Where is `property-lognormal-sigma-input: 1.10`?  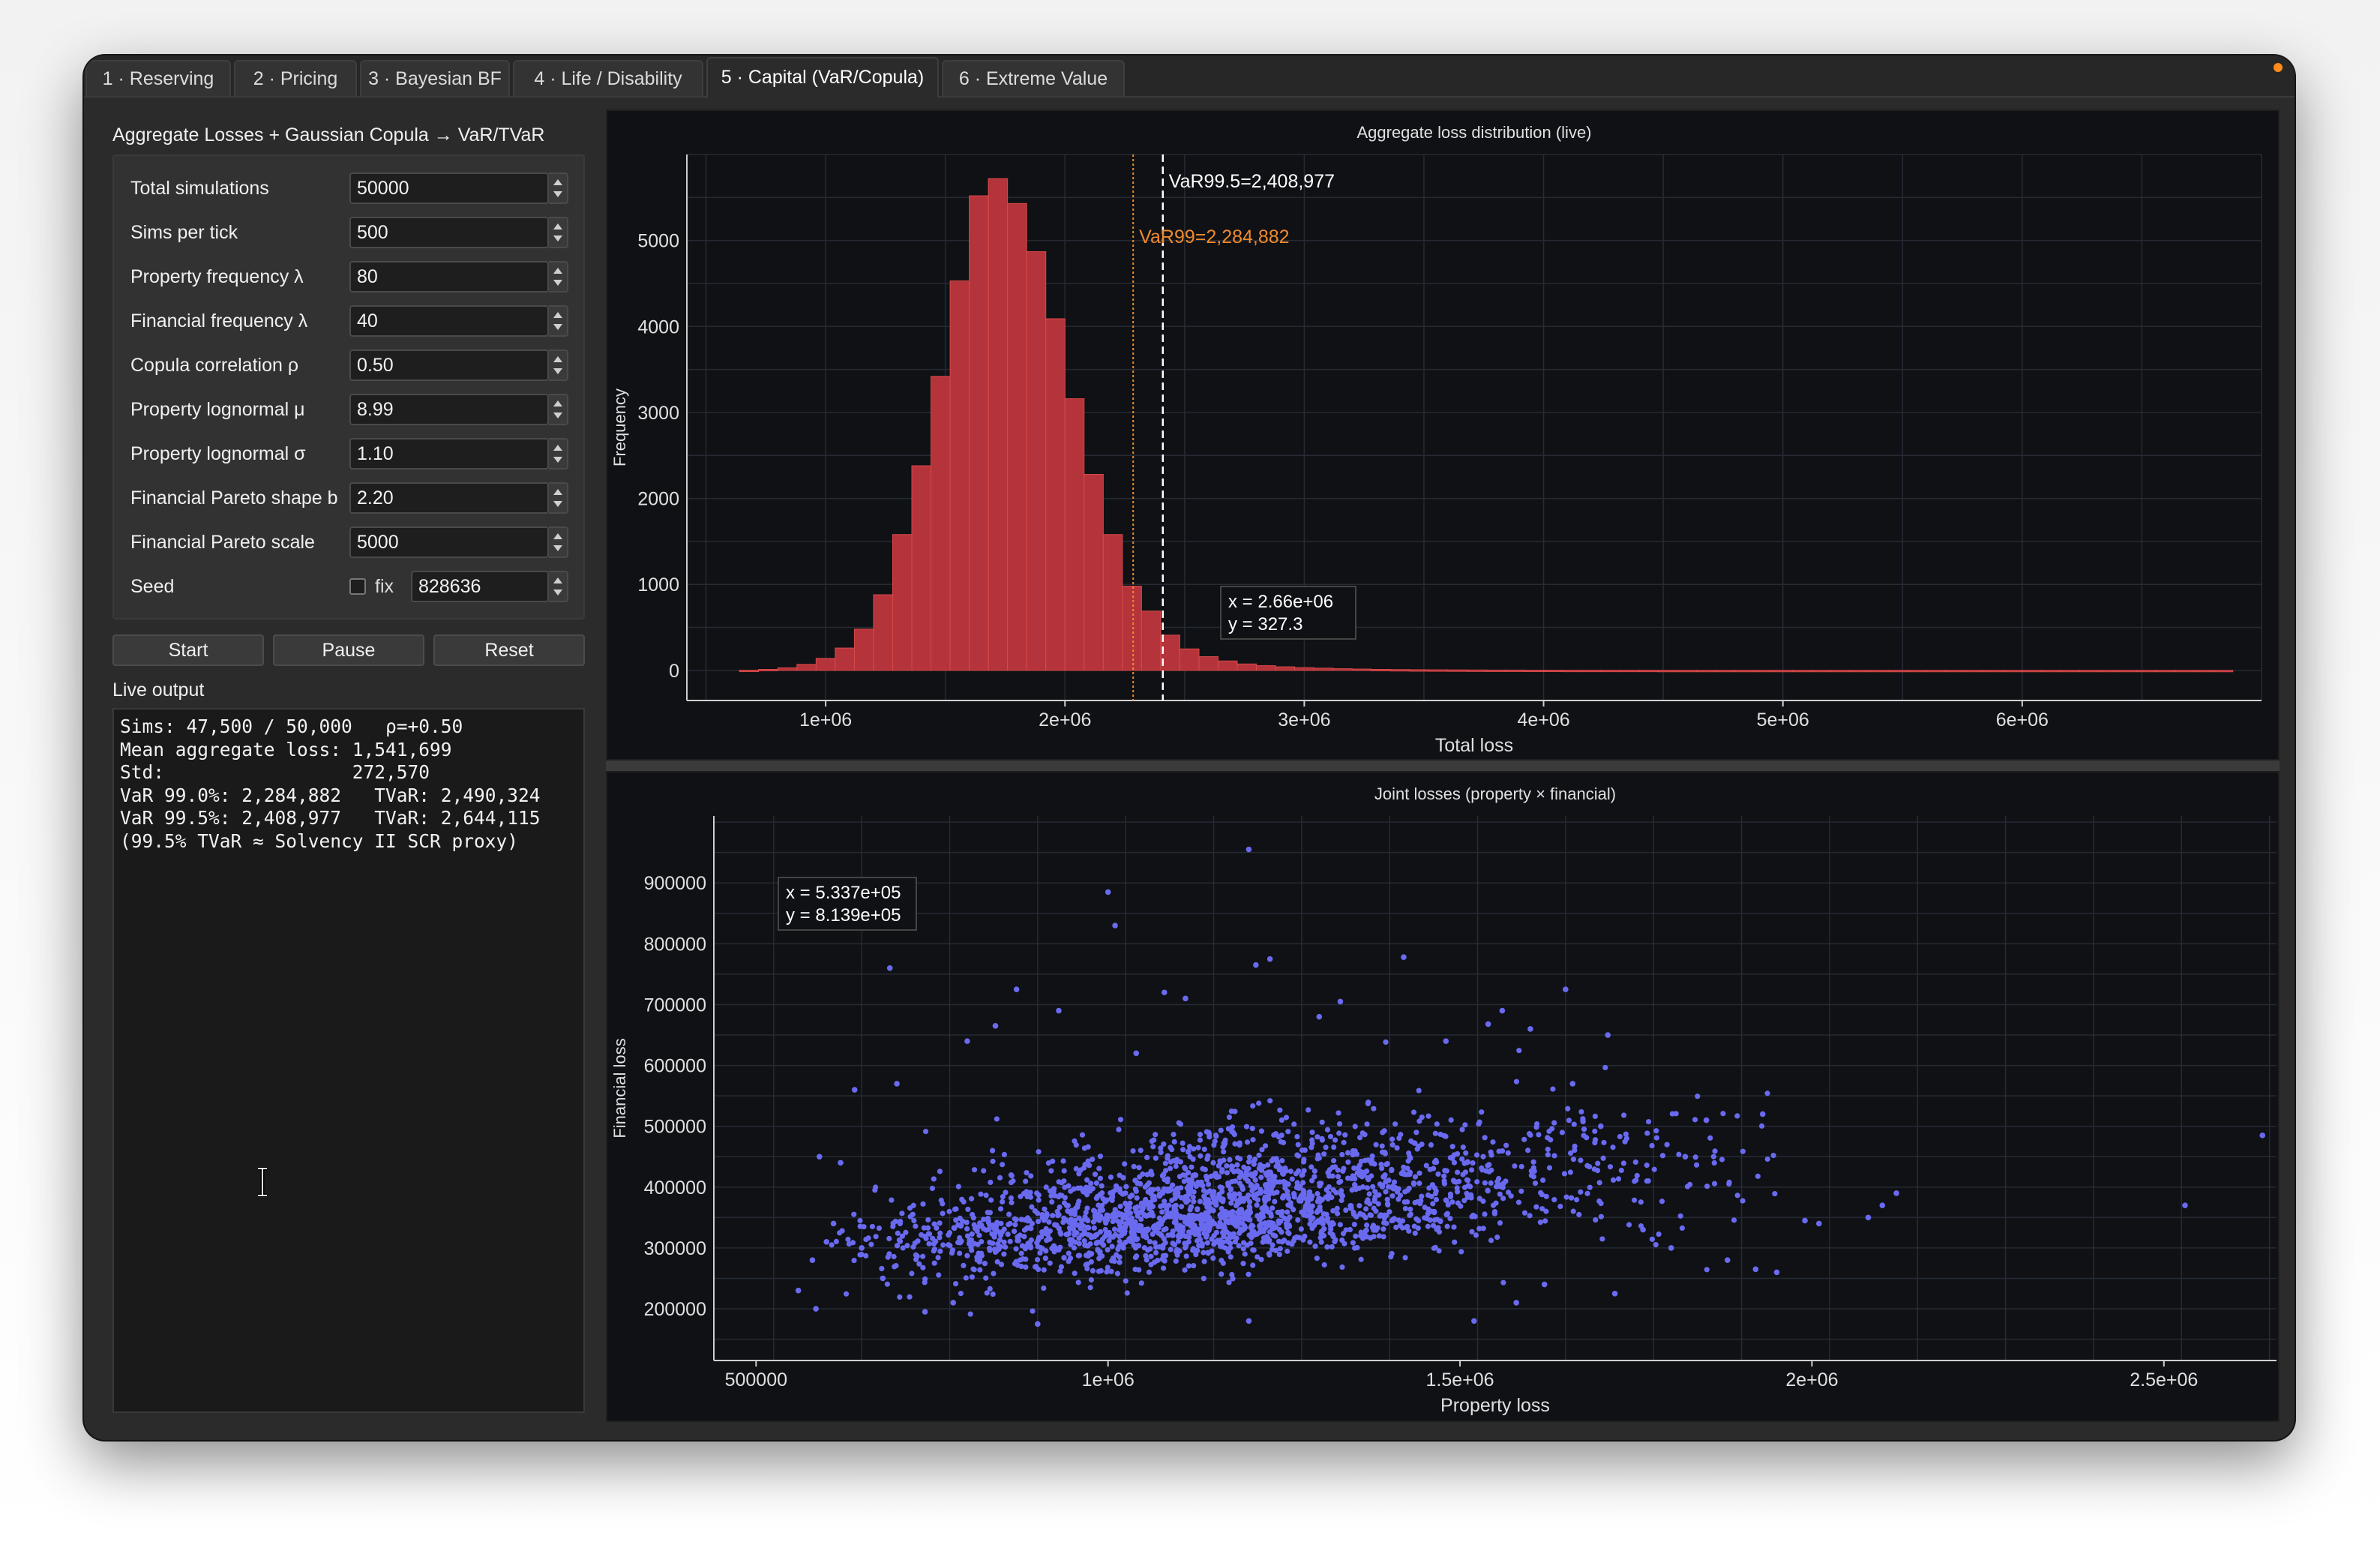 property-lognormal-sigma-input: 1.10 is located at coordinates (449, 454).